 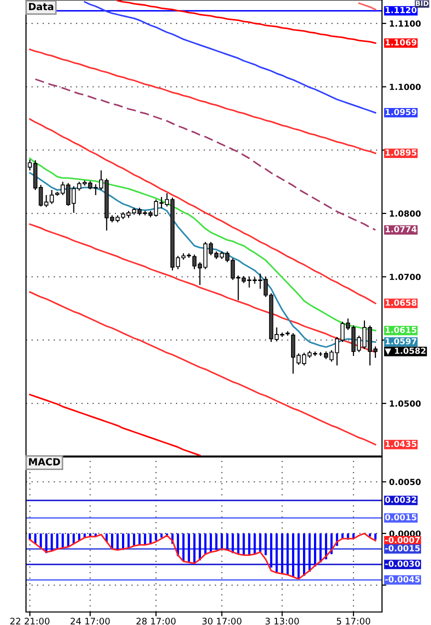 I want to click on ref-line-label: -0.0030, so click(x=402, y=563).